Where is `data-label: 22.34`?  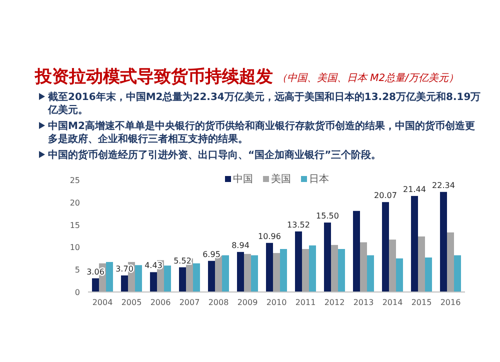 data-label: 22.34 is located at coordinates (443, 185).